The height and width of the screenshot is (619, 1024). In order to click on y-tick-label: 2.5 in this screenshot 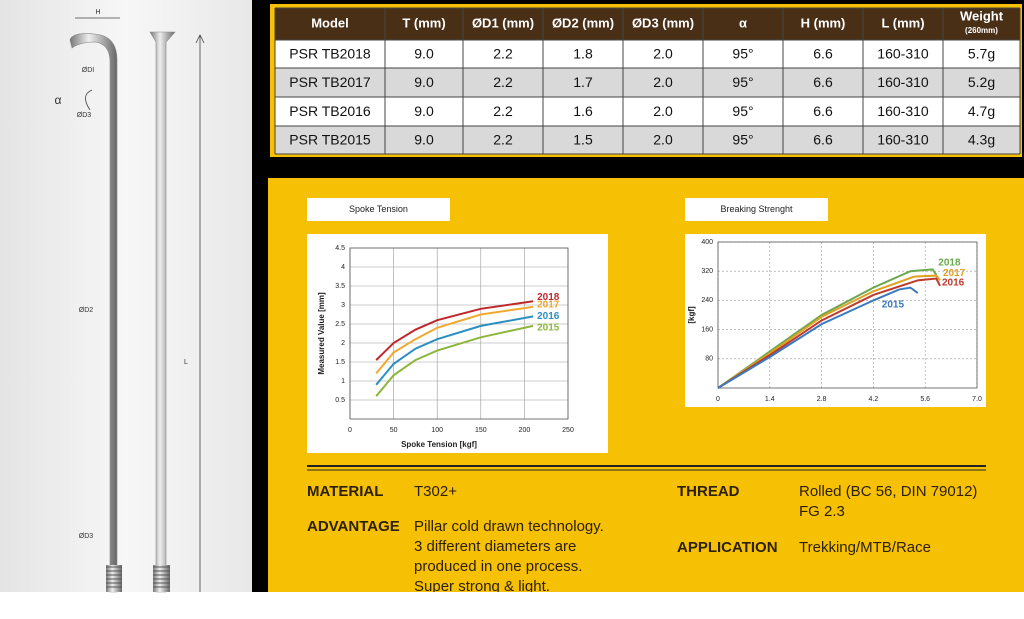, I will do `click(340, 324)`.